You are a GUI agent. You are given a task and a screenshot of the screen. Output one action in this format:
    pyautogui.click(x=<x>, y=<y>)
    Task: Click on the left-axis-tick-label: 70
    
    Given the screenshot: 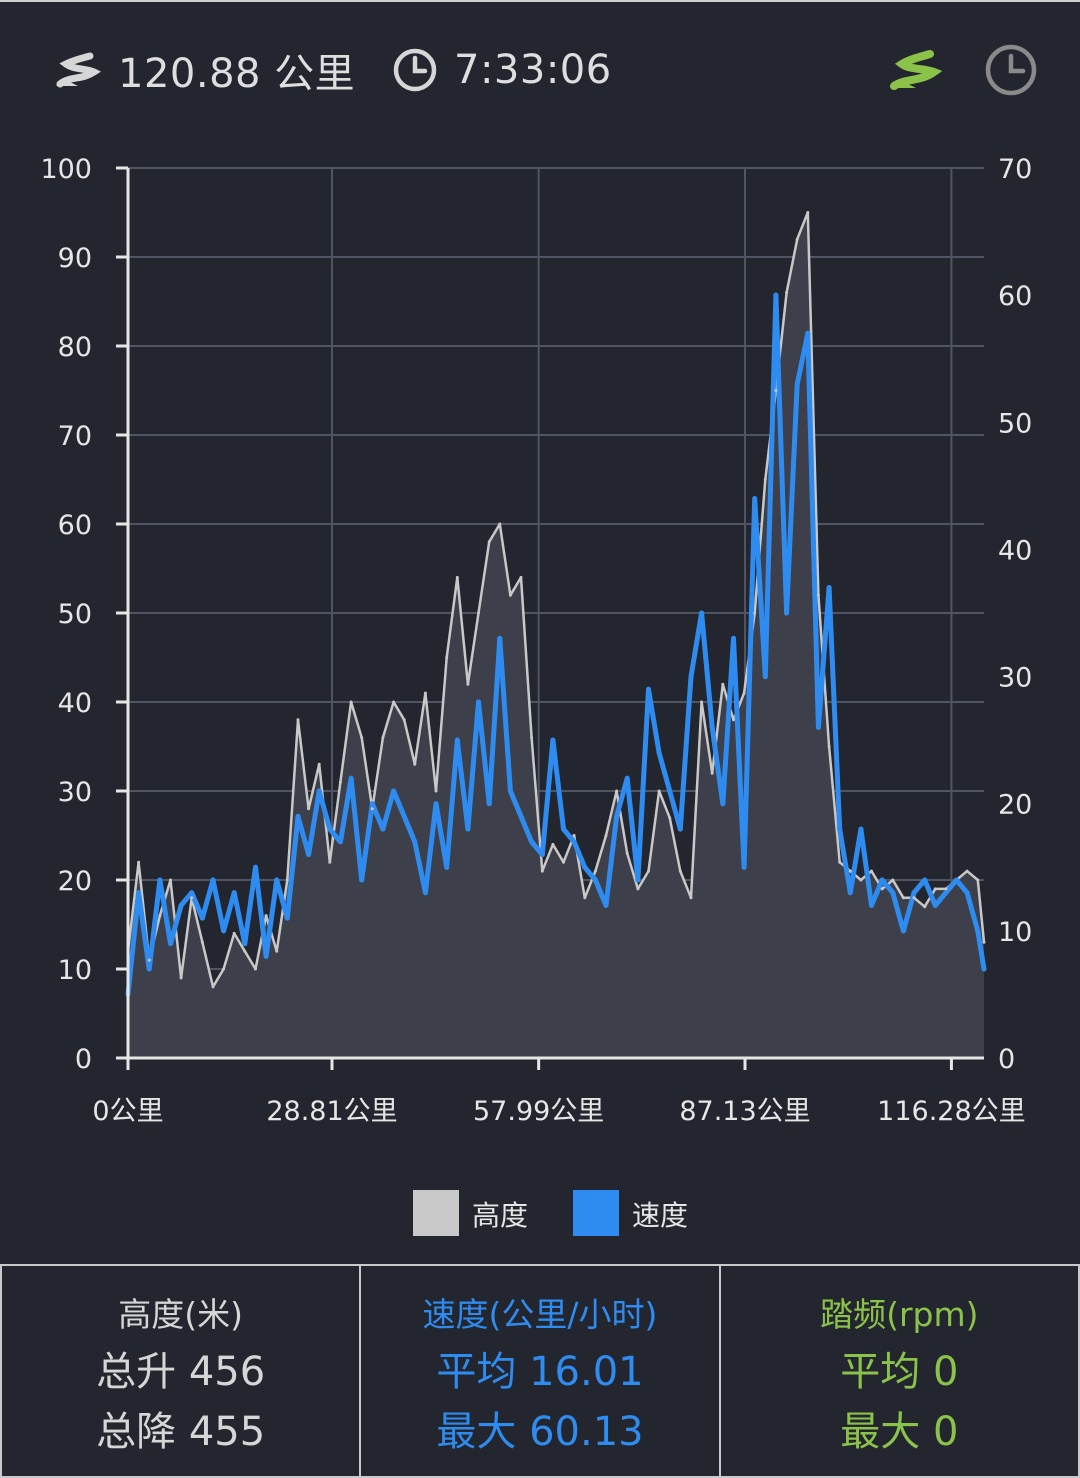 What is the action you would take?
    pyautogui.click(x=75, y=436)
    